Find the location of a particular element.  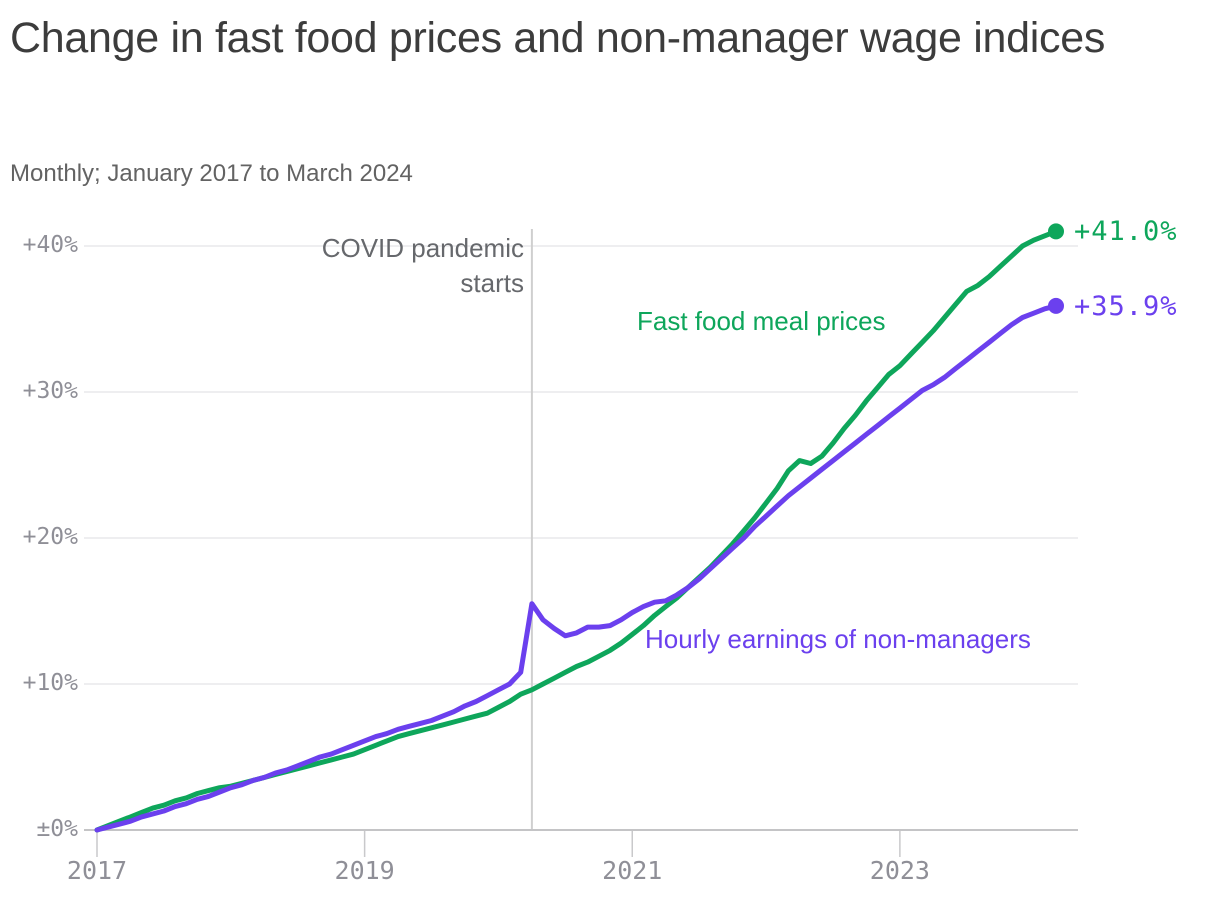

covid-annotation-line1: COVID pandemic is located at coordinates (422, 248).